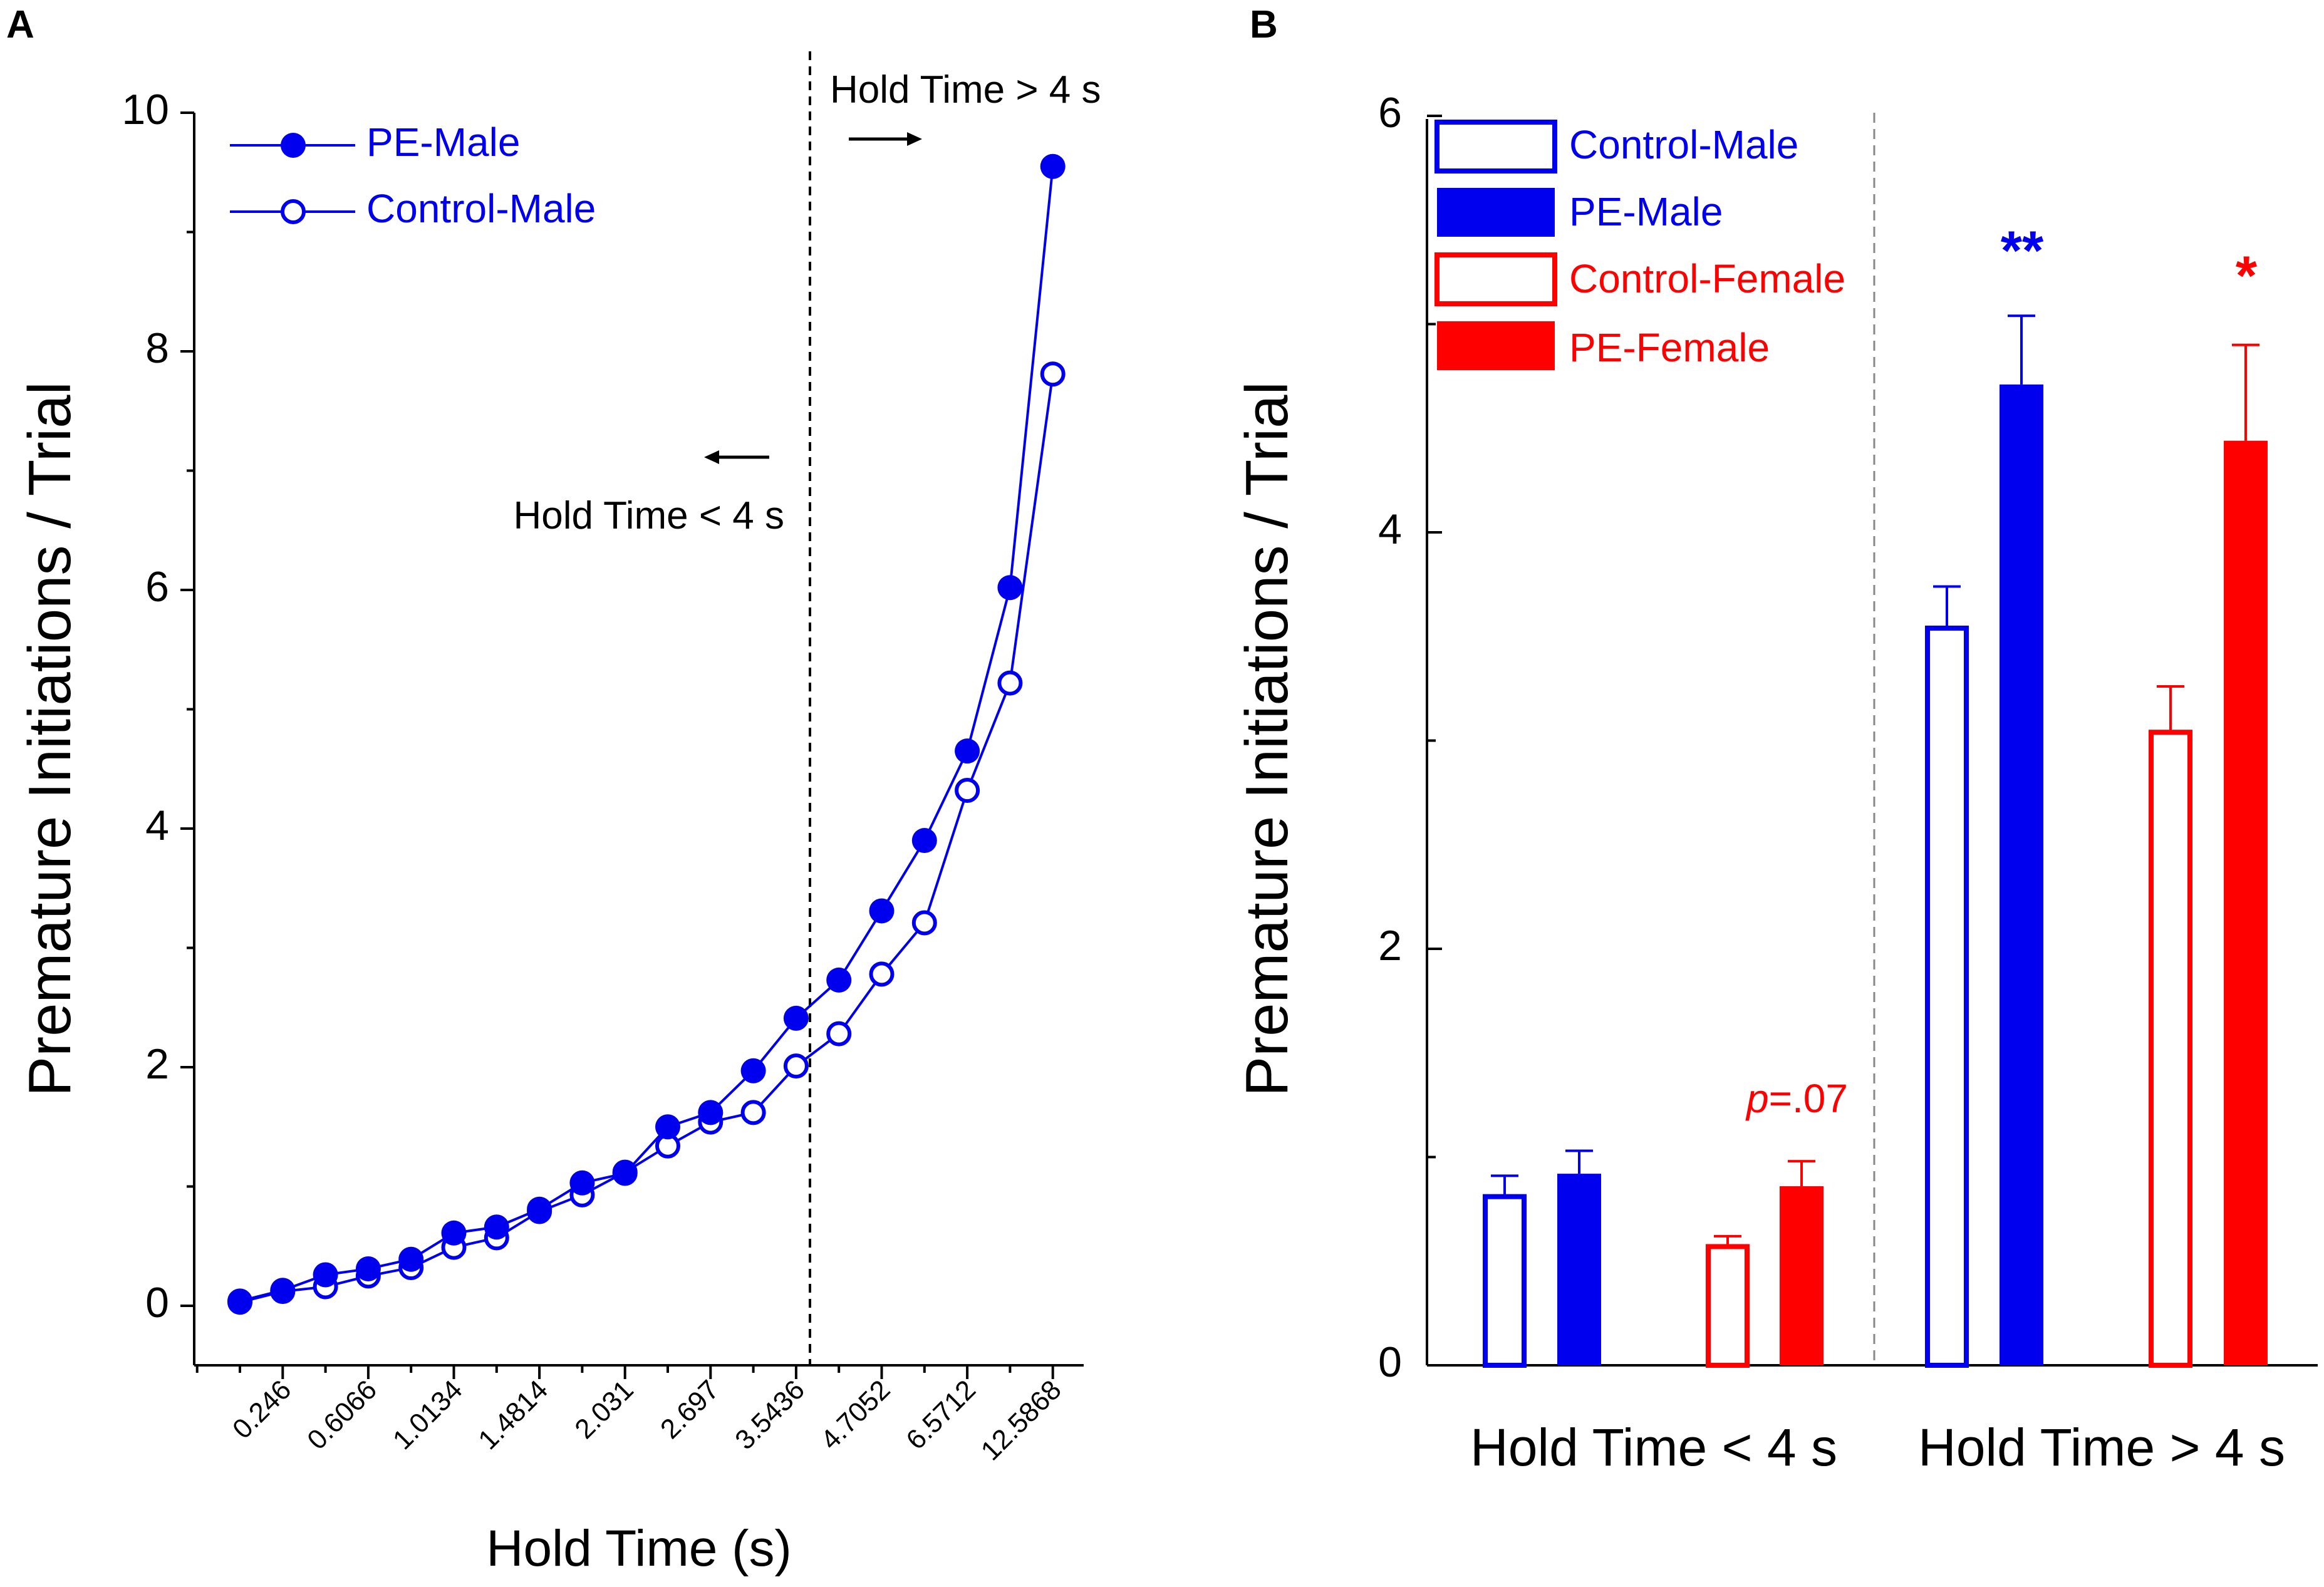 This screenshot has height=1587, width=2324. What do you see at coordinates (262, 1410) in the screenshot?
I see `panel-a-x-tick-label: 0.246` at bounding box center [262, 1410].